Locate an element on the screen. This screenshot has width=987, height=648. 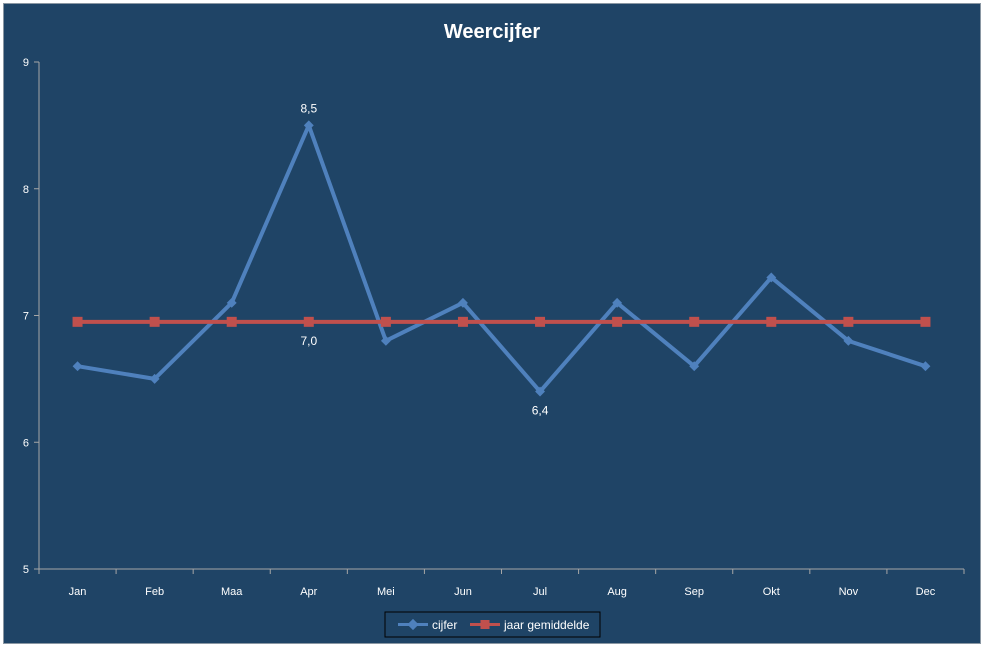
x-tick-label: Okt is located at coordinates (771, 592).